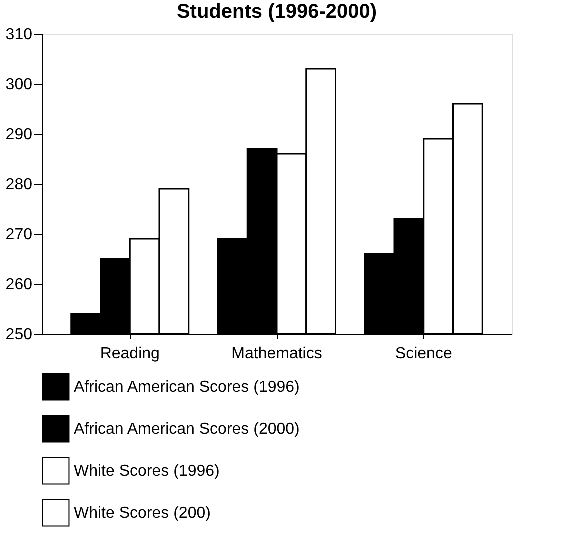  Describe the element at coordinates (130, 354) in the screenshot. I see `x-tick-label: Reading` at that location.